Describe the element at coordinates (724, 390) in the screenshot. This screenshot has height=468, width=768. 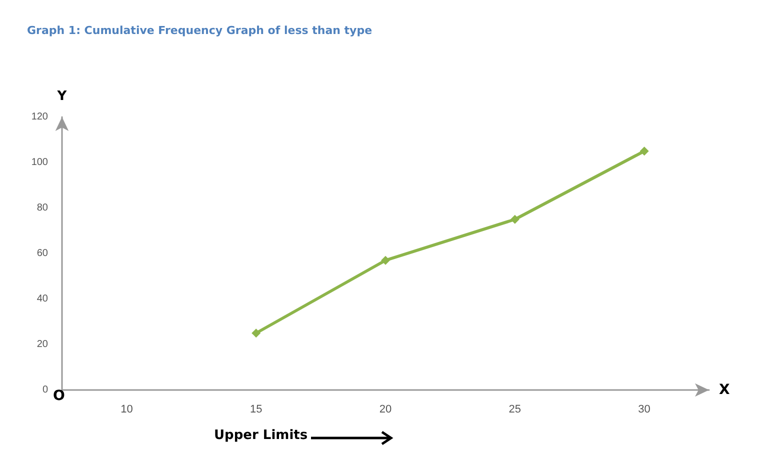
I see `x-axis-title: X` at that location.